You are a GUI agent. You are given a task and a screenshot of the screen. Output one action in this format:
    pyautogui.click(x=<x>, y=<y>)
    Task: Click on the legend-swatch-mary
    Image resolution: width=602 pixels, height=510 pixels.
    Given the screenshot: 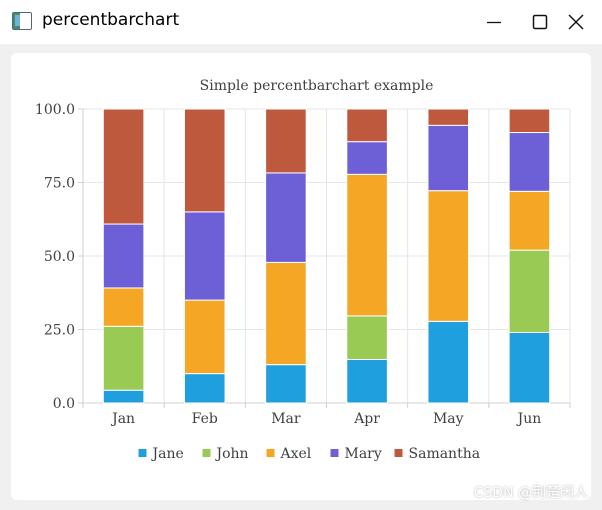 What is the action you would take?
    pyautogui.click(x=334, y=453)
    